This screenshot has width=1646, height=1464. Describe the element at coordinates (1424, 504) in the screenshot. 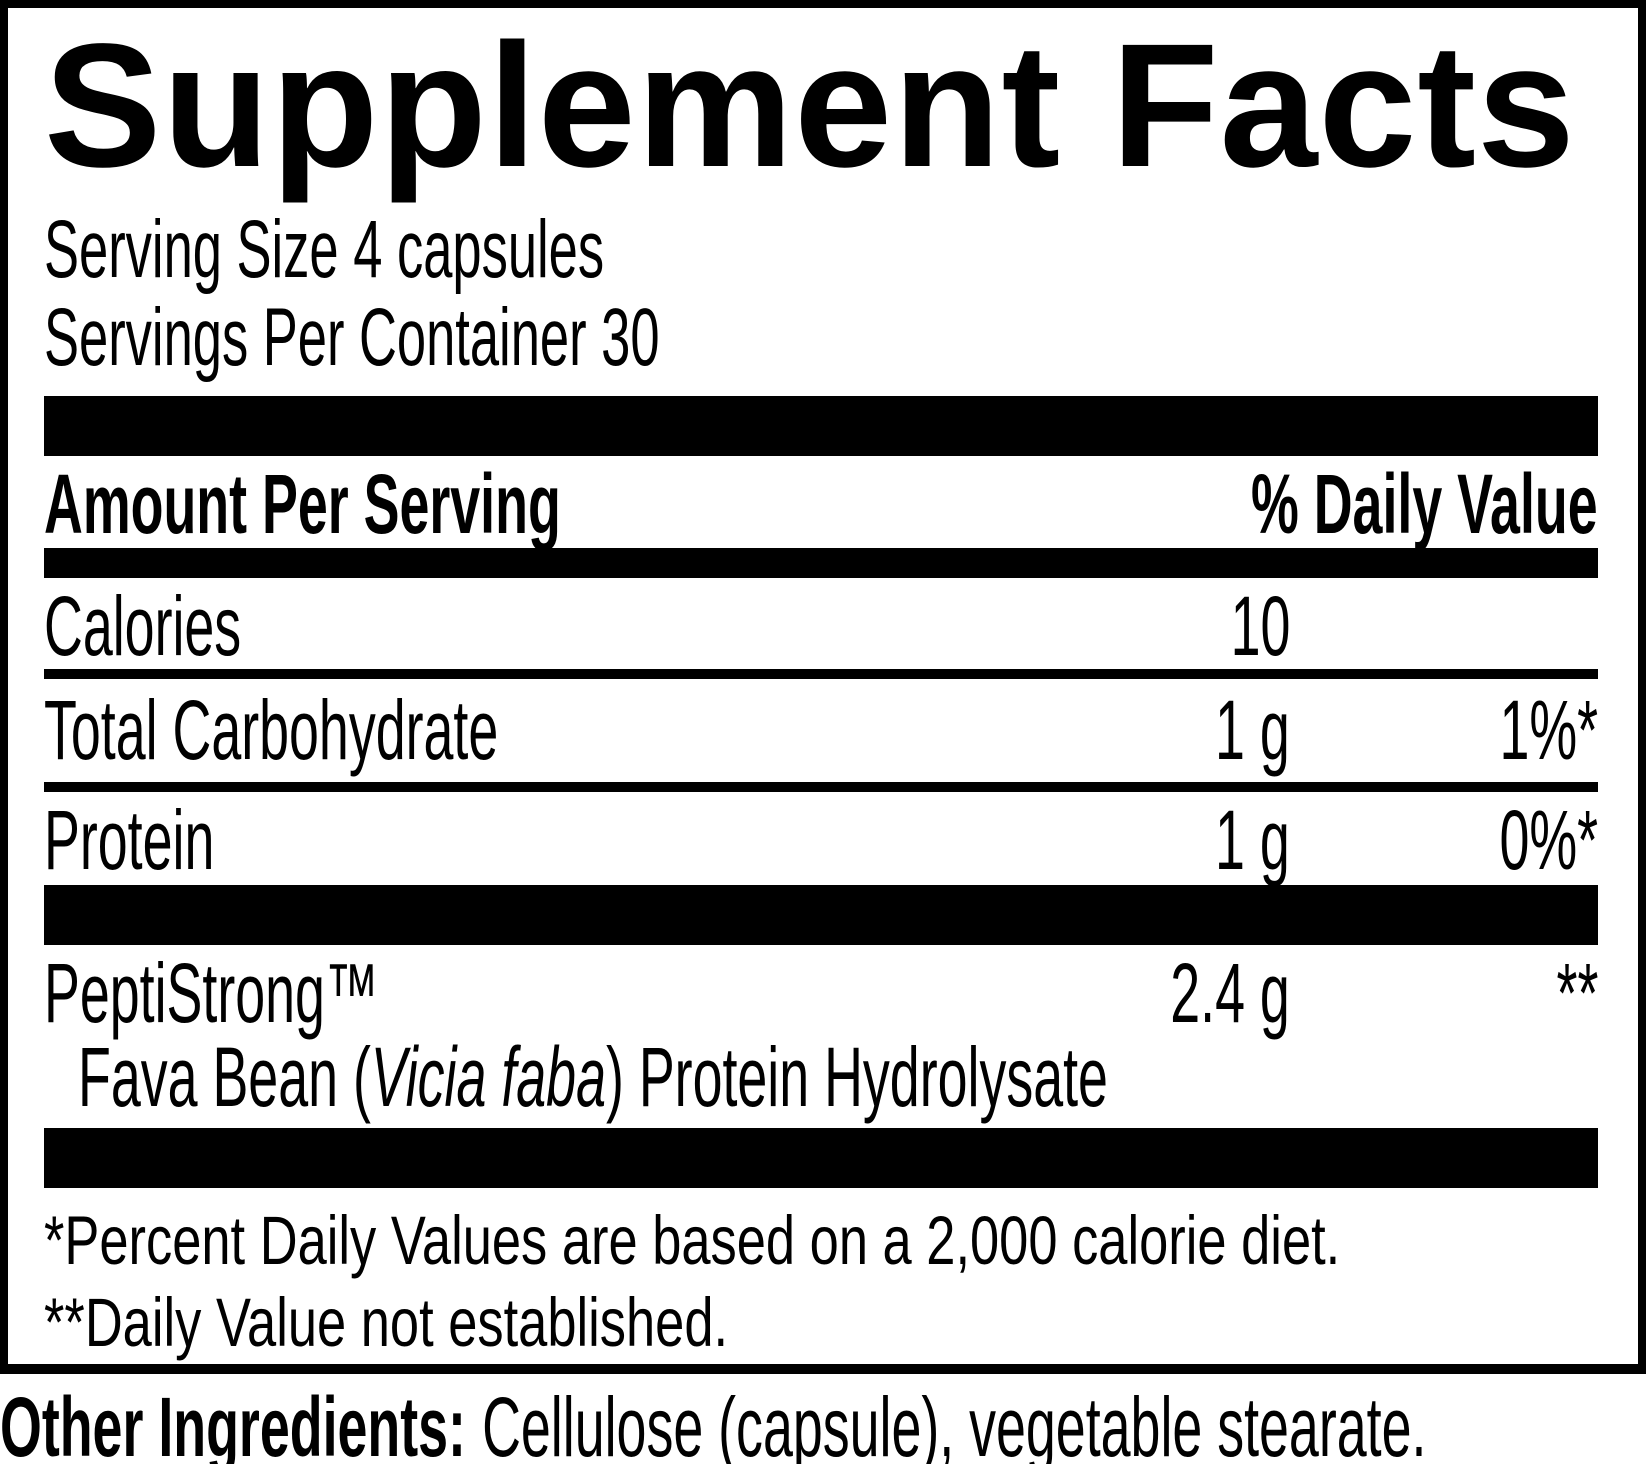

I see `daily-value-header: % Daily Value` at that location.